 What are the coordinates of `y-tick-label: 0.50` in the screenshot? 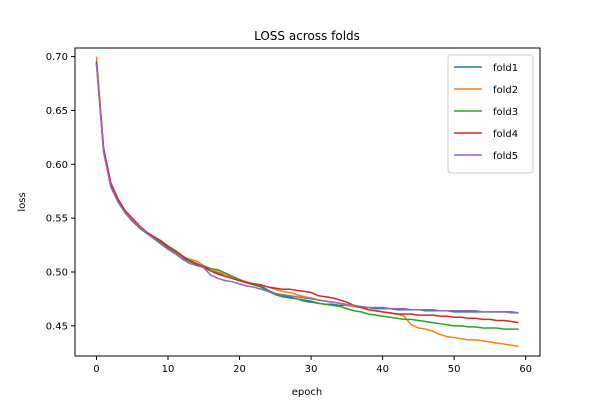 It's located at (57, 273).